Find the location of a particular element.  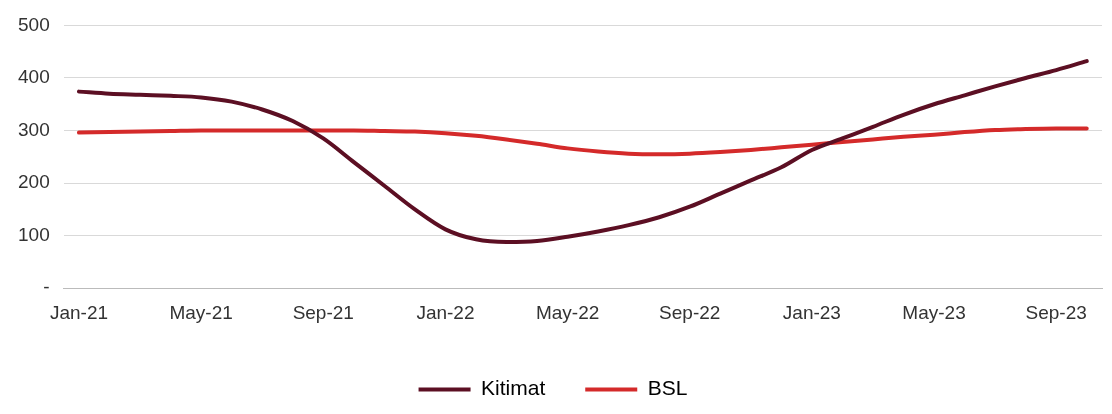

y-tick-label: 400 is located at coordinates (34, 77).